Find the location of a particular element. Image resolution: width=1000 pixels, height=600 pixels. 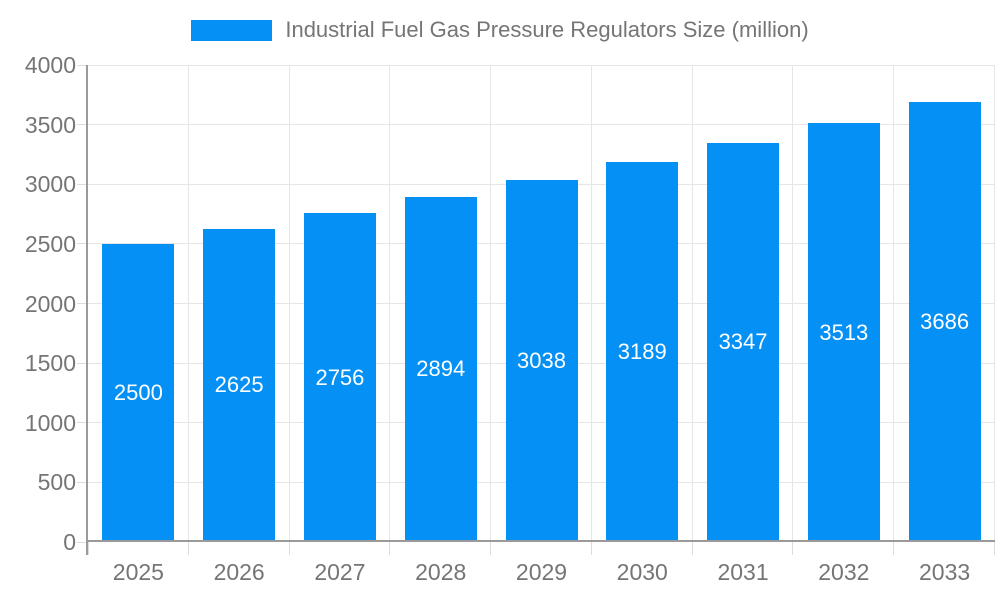

bar-value-label: 3038 is located at coordinates (541, 360).